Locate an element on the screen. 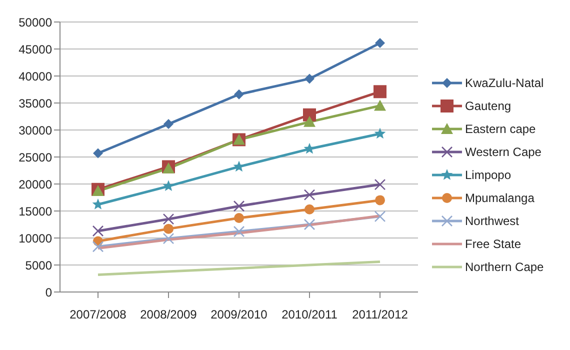 The width and height of the screenshot is (570, 350). y-tick-label: 50000 is located at coordinates (35, 22).